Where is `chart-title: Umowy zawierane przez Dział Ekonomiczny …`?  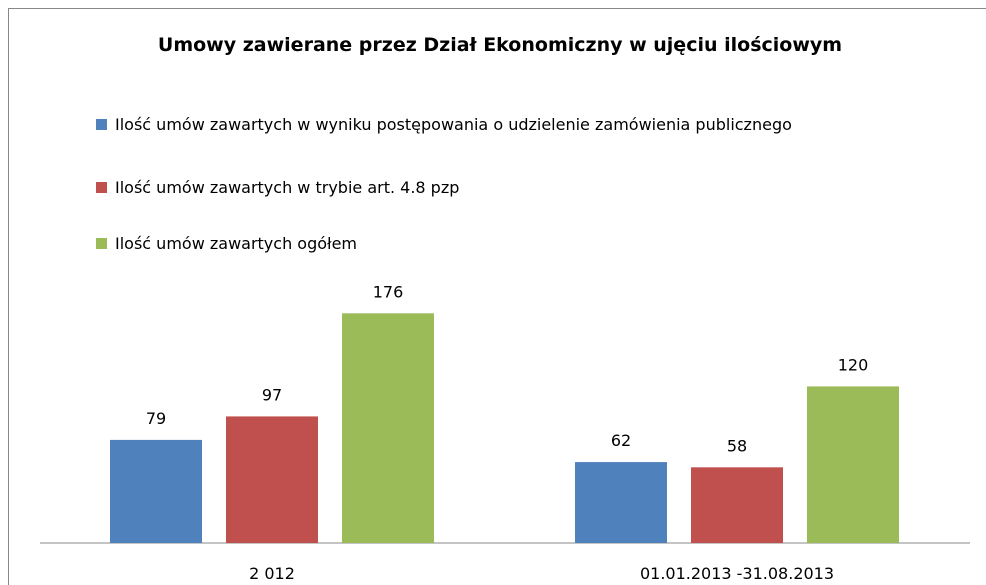
chart-title: Umowy zawierane przez Dział Ekonomiczny … is located at coordinates (500, 45).